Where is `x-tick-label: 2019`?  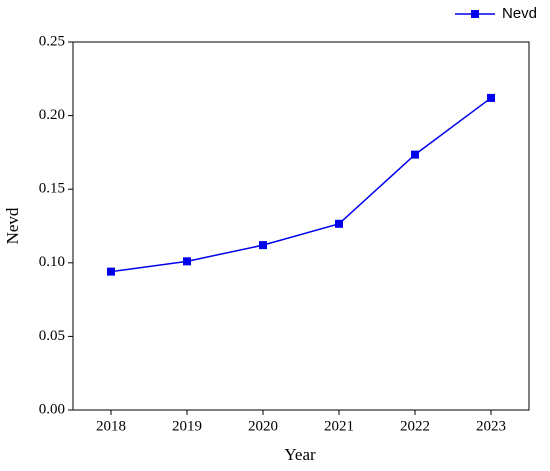 x-tick-label: 2019 is located at coordinates (187, 426).